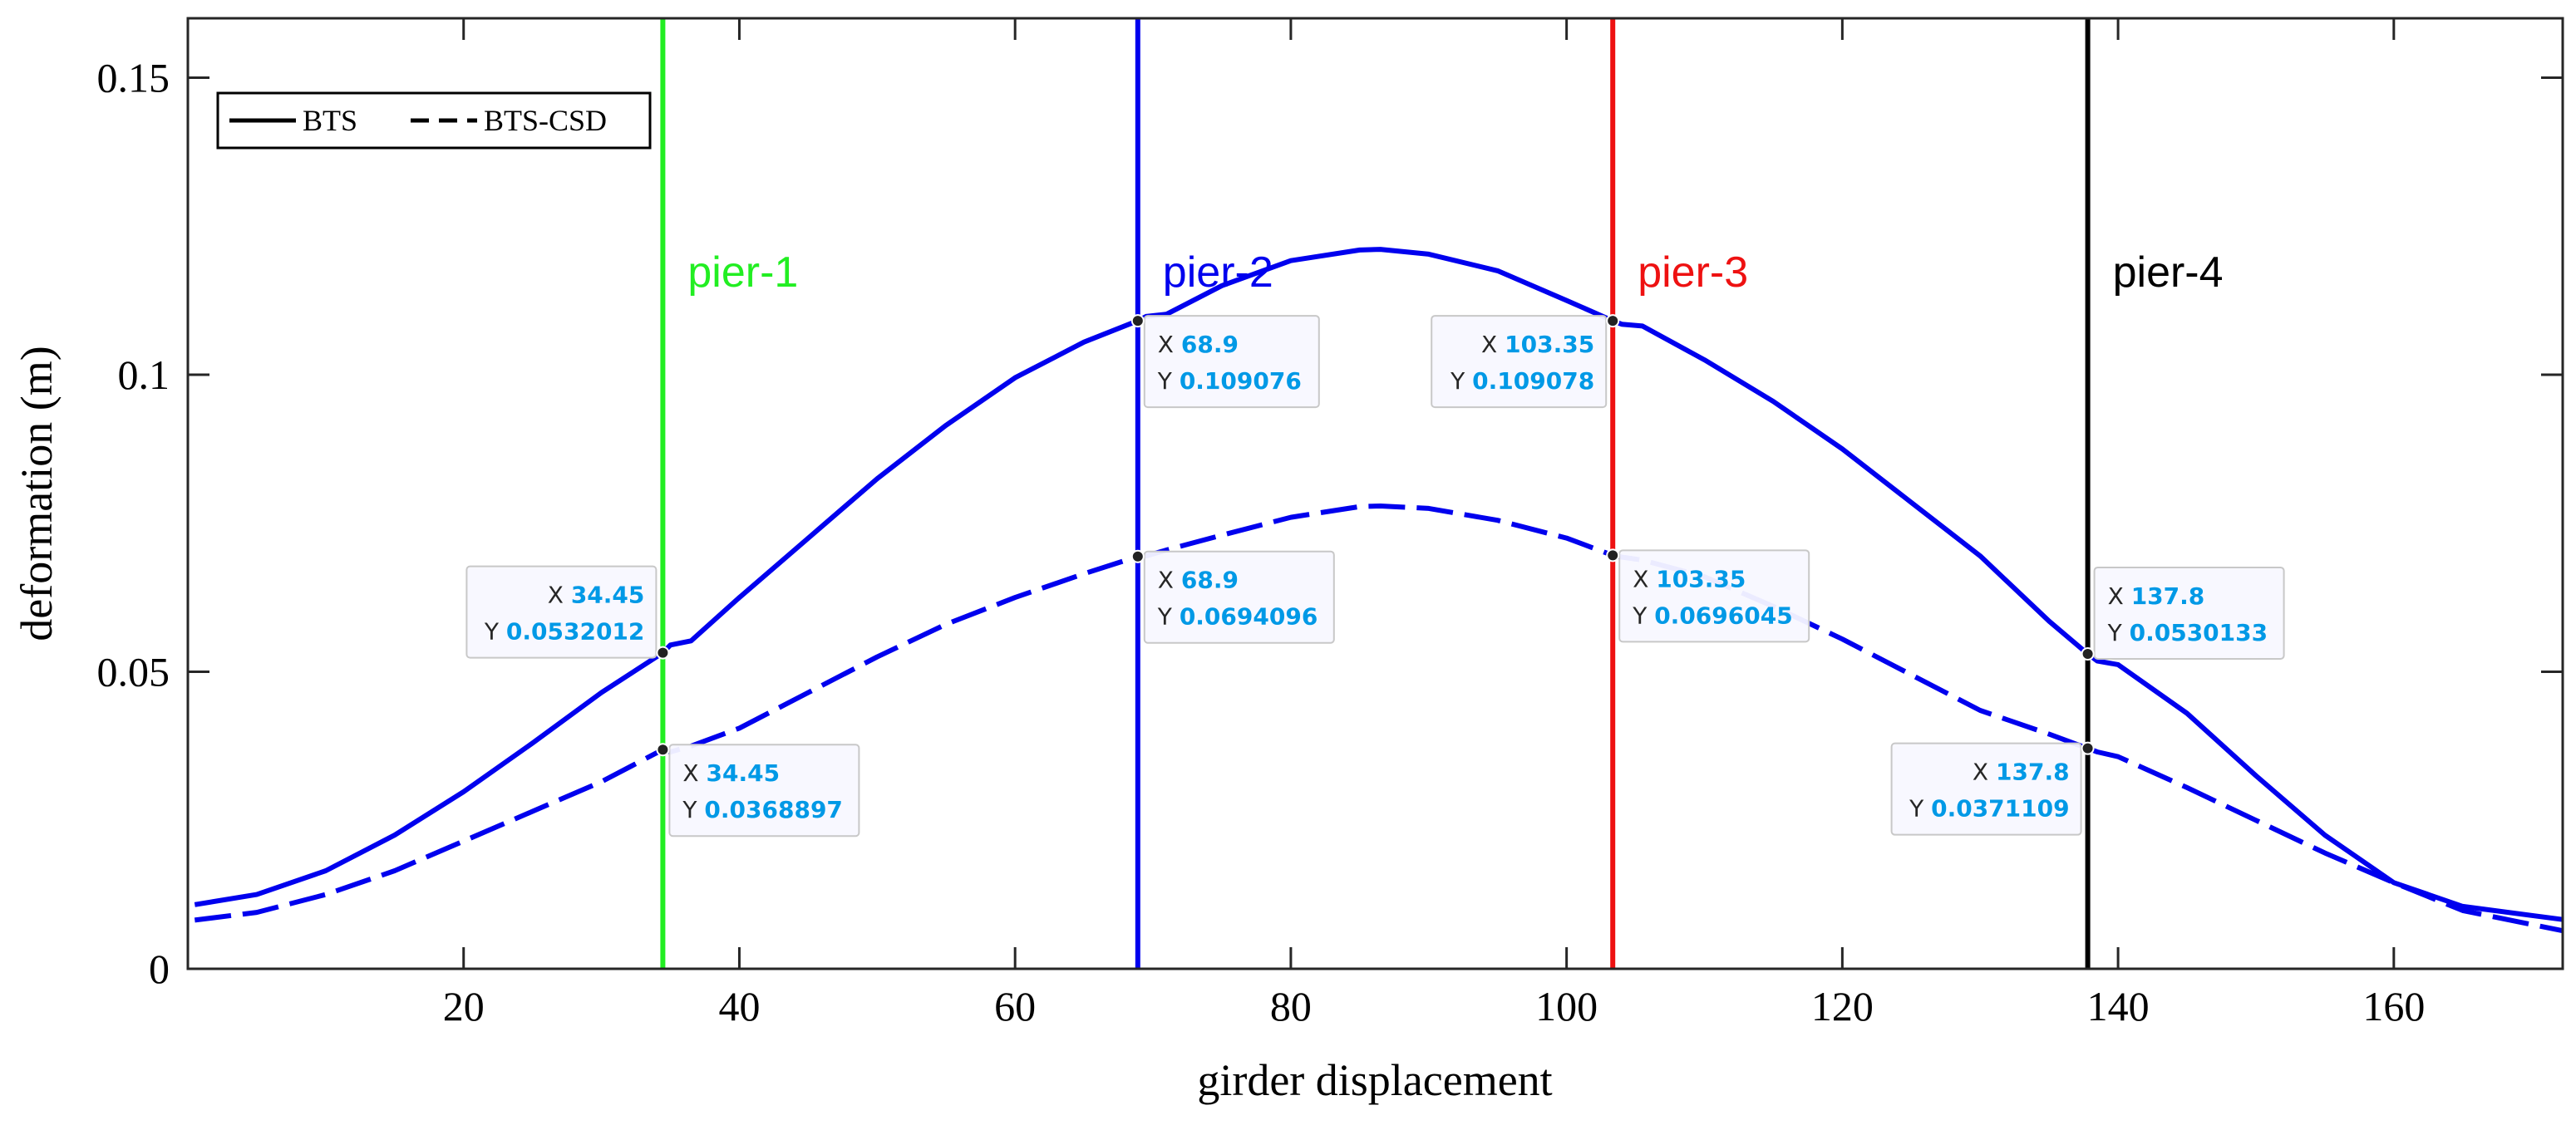  I want to click on datatip: X 103.35 Y 0.109078, so click(1525, 361).